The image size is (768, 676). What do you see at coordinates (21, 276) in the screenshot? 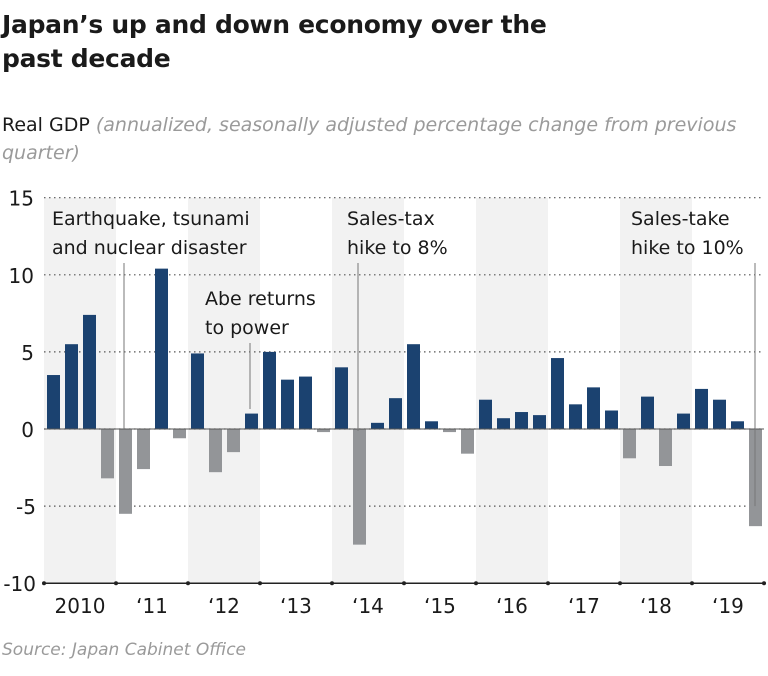
I see `y-tick-label: 10` at bounding box center [21, 276].